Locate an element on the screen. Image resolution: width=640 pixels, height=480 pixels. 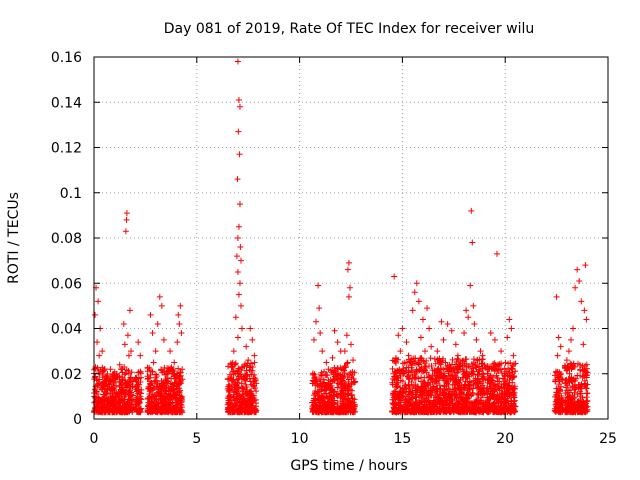
x-tick-label: 15 is located at coordinates (402, 439).